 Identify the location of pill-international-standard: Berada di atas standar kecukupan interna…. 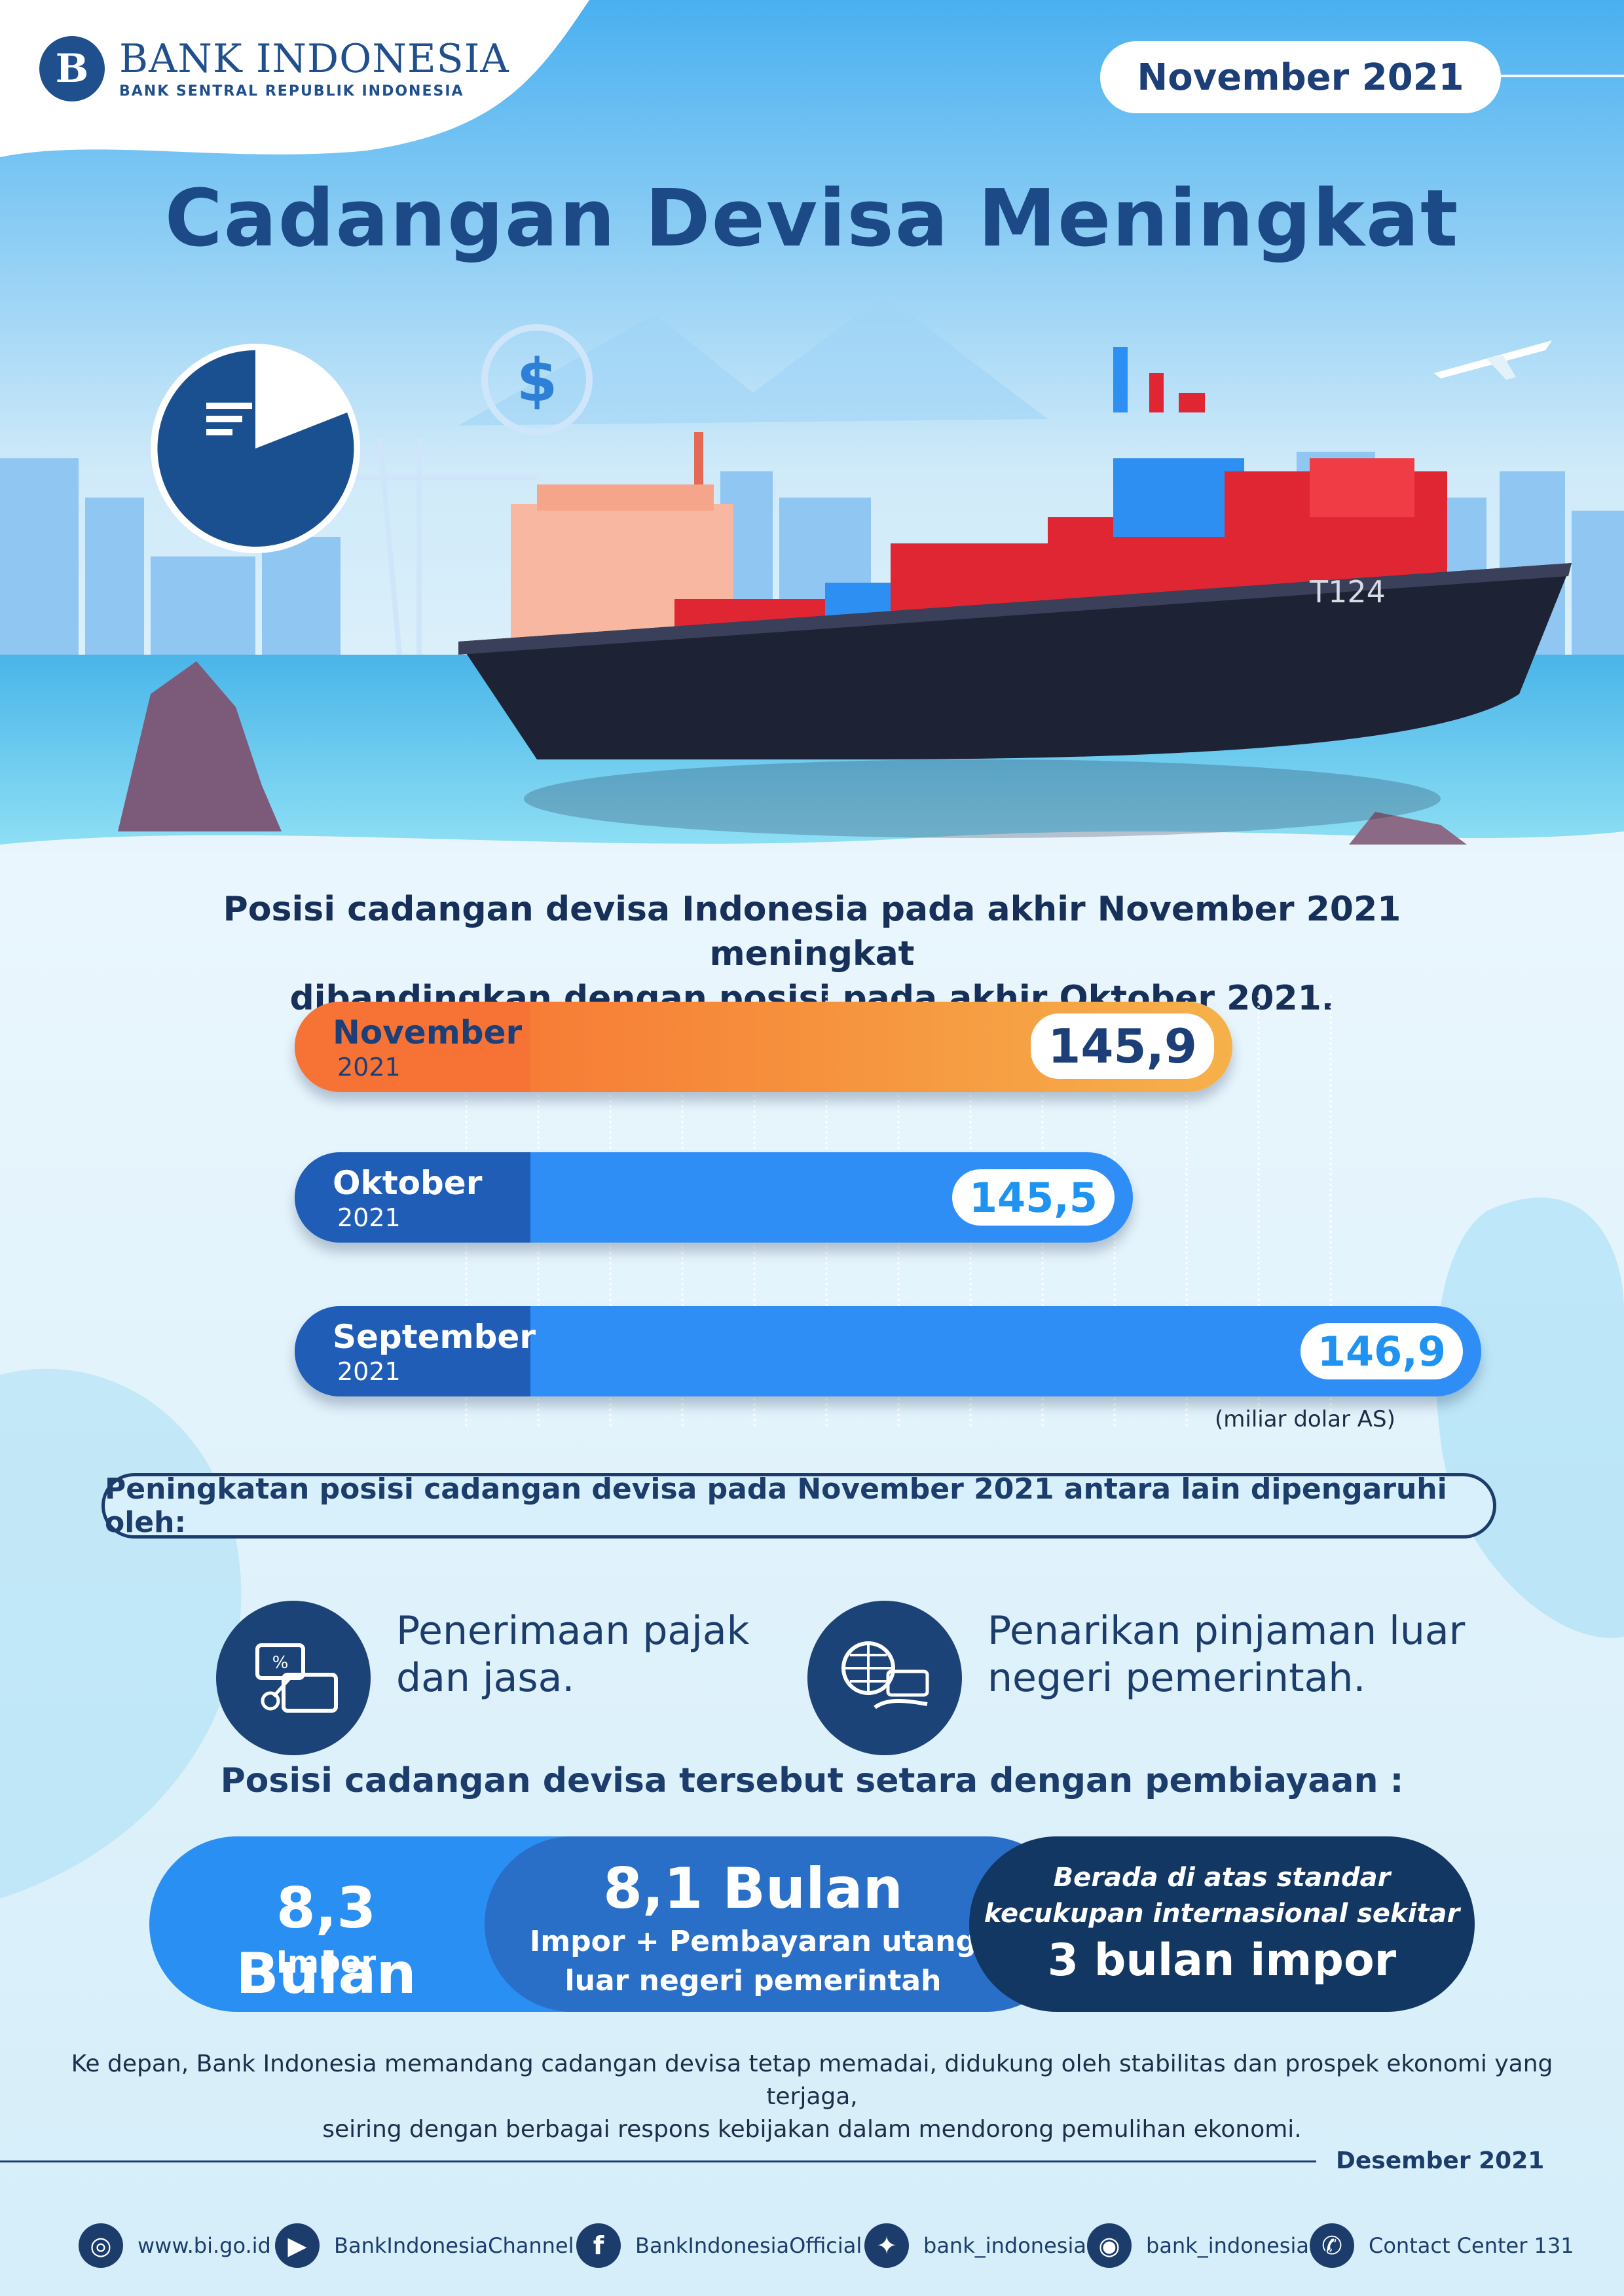
(1222, 1924).